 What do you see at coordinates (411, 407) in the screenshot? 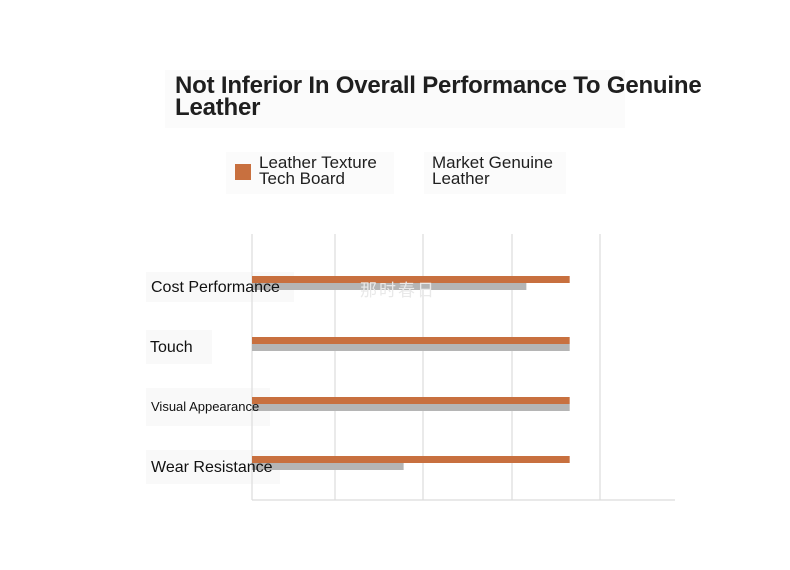
I see `bar-visual-appearance-genuine-leather` at bounding box center [411, 407].